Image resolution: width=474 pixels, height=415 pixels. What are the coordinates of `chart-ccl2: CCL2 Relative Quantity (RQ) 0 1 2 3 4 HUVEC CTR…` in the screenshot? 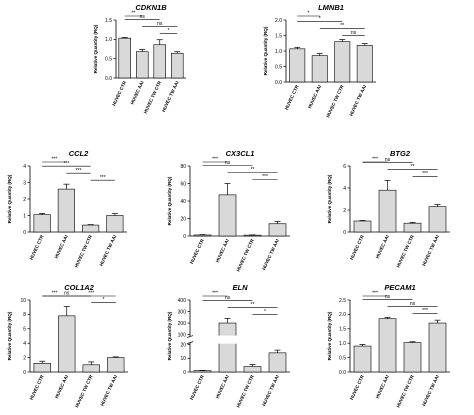 It's located at (67, 208).